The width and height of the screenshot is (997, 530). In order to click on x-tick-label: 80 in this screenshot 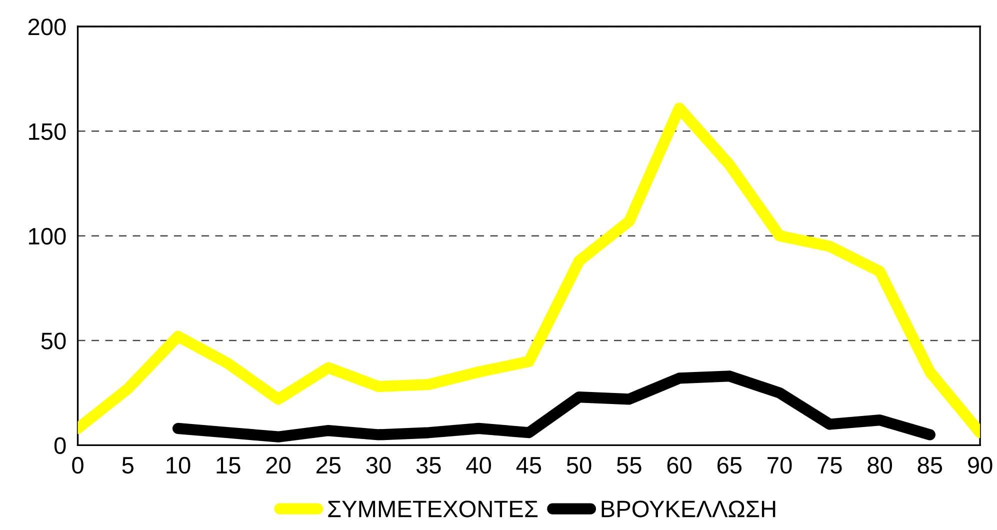, I will do `click(880, 465)`.